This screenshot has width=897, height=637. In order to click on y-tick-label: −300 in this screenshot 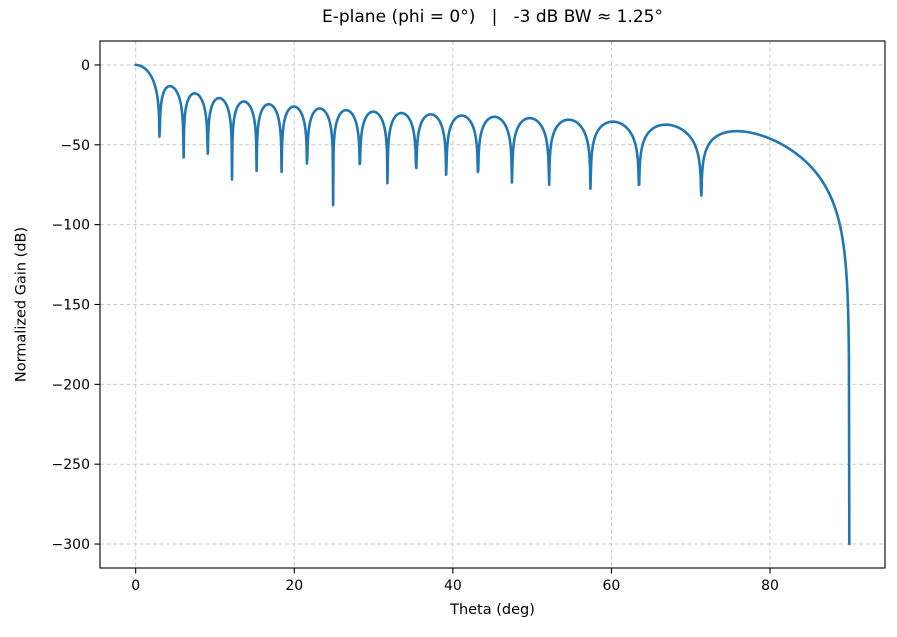, I will do `click(71, 545)`.